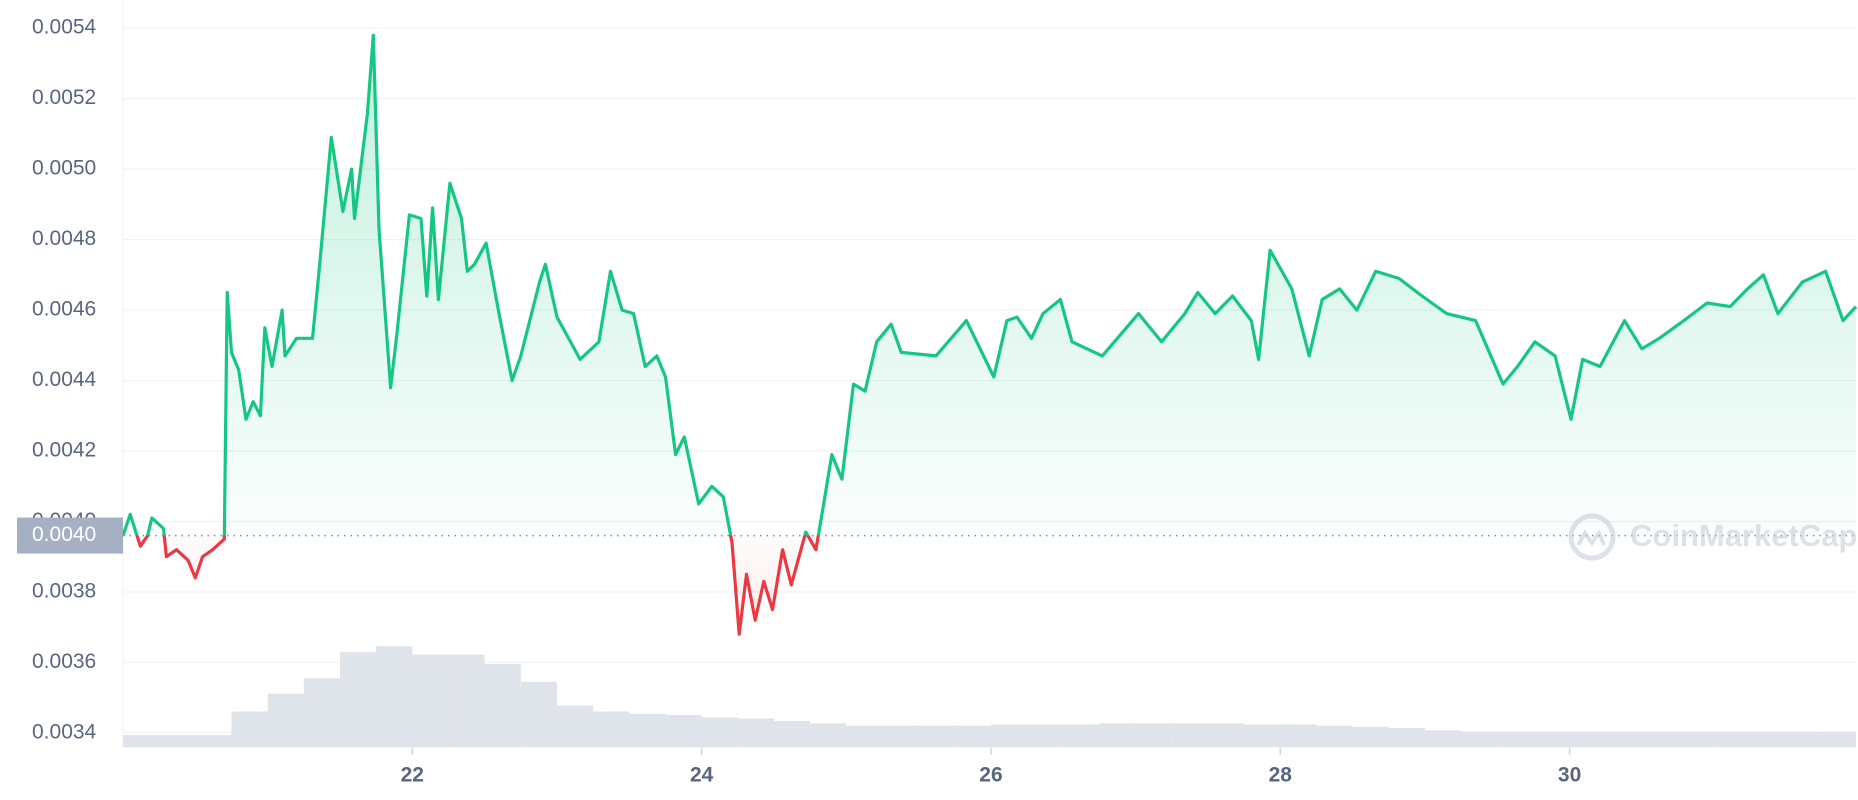  What do you see at coordinates (64, 27) in the screenshot?
I see `y-tick-label: 0.0054` at bounding box center [64, 27].